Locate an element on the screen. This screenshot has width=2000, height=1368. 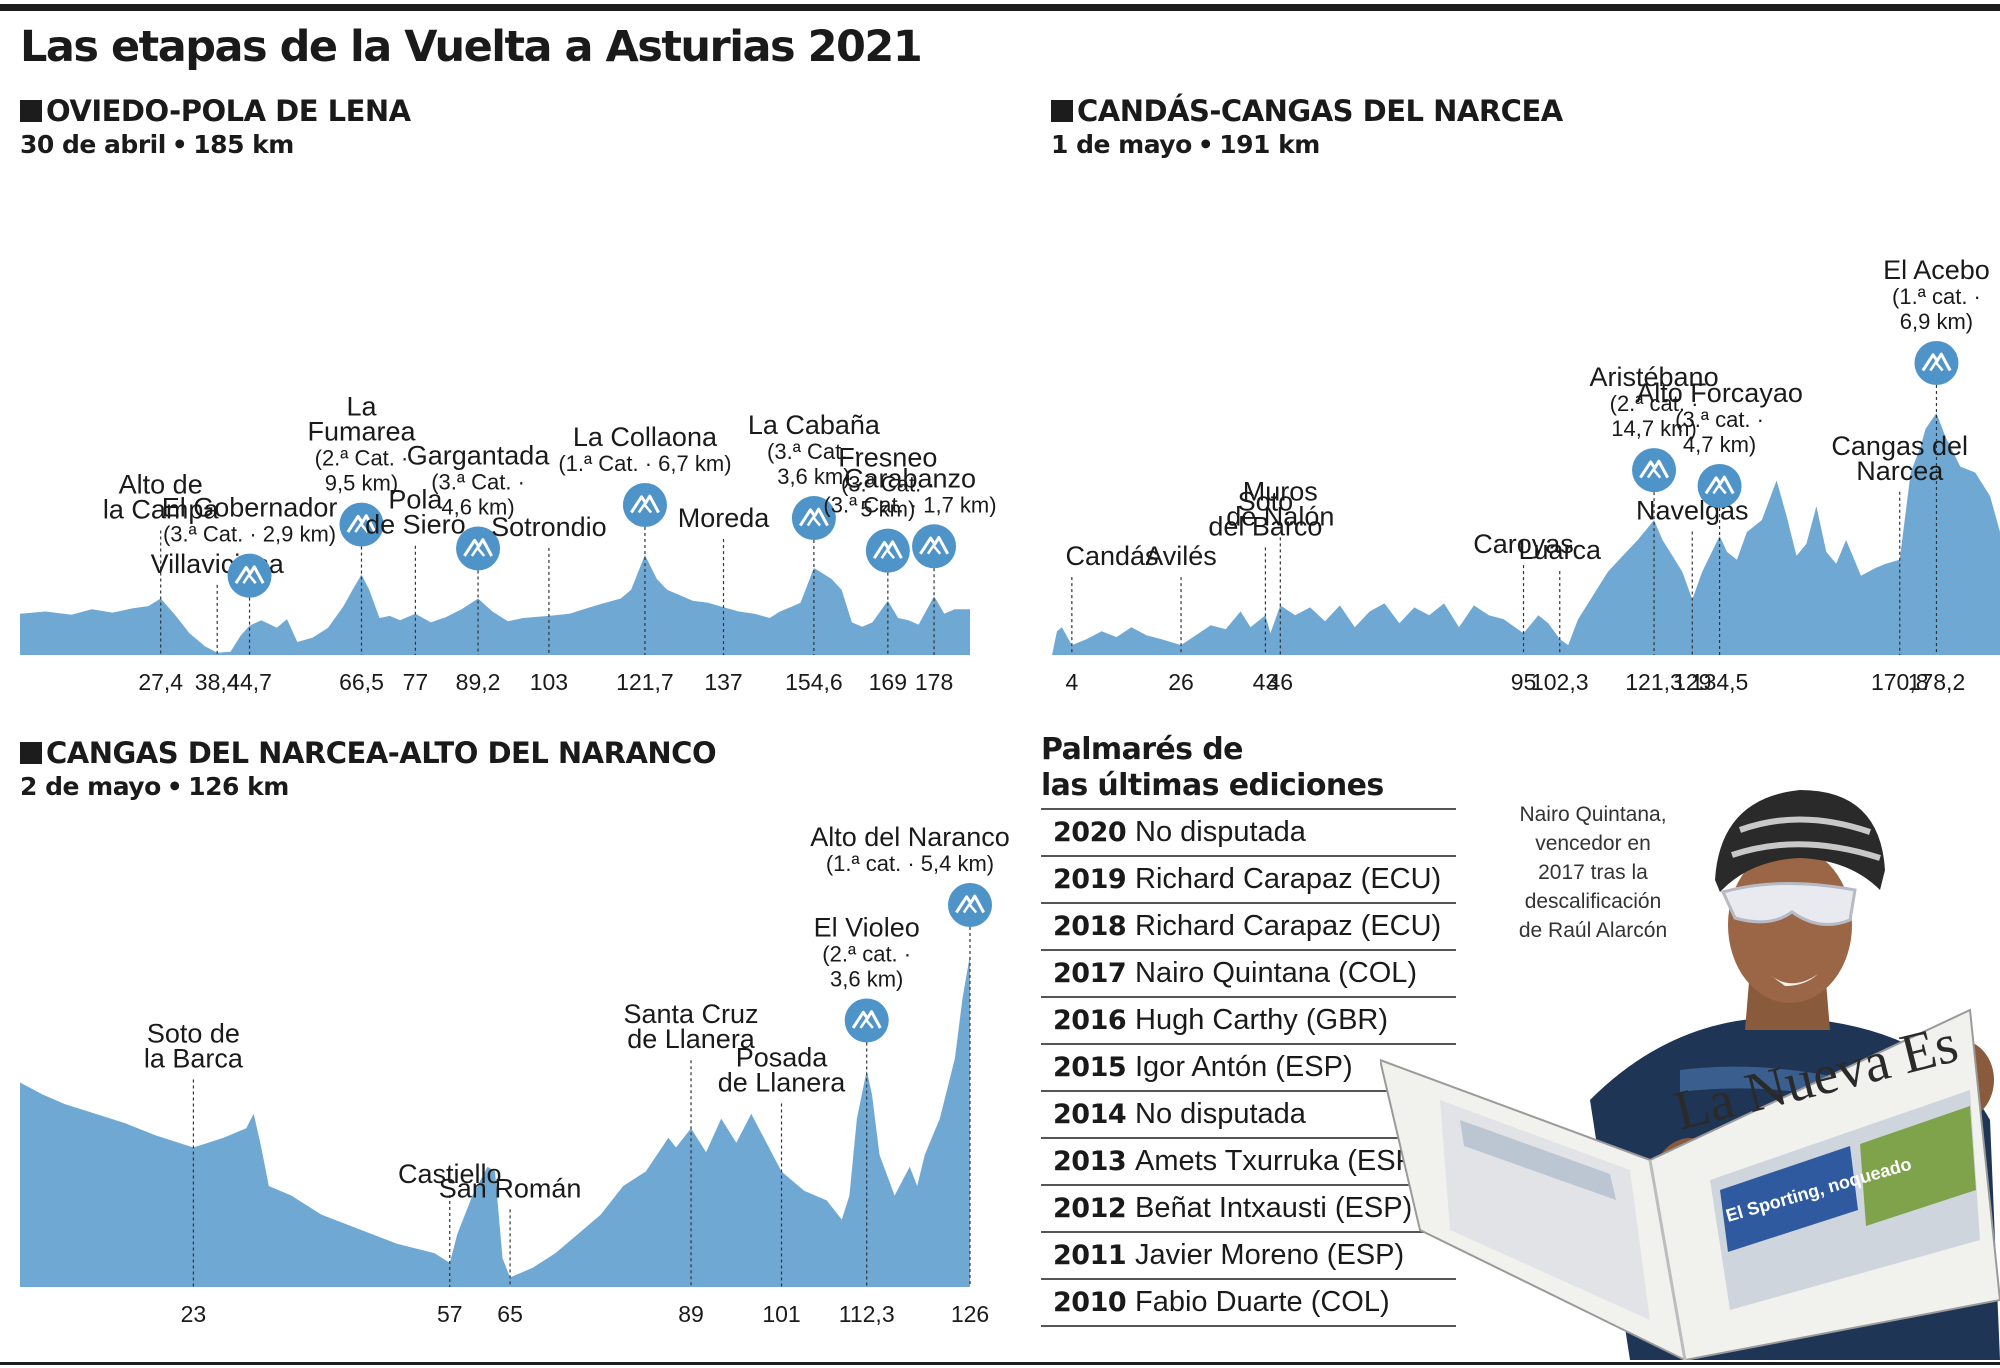
palmares-row: 2016 Hugh Carthy (GBR) is located at coordinates (1248, 1021).